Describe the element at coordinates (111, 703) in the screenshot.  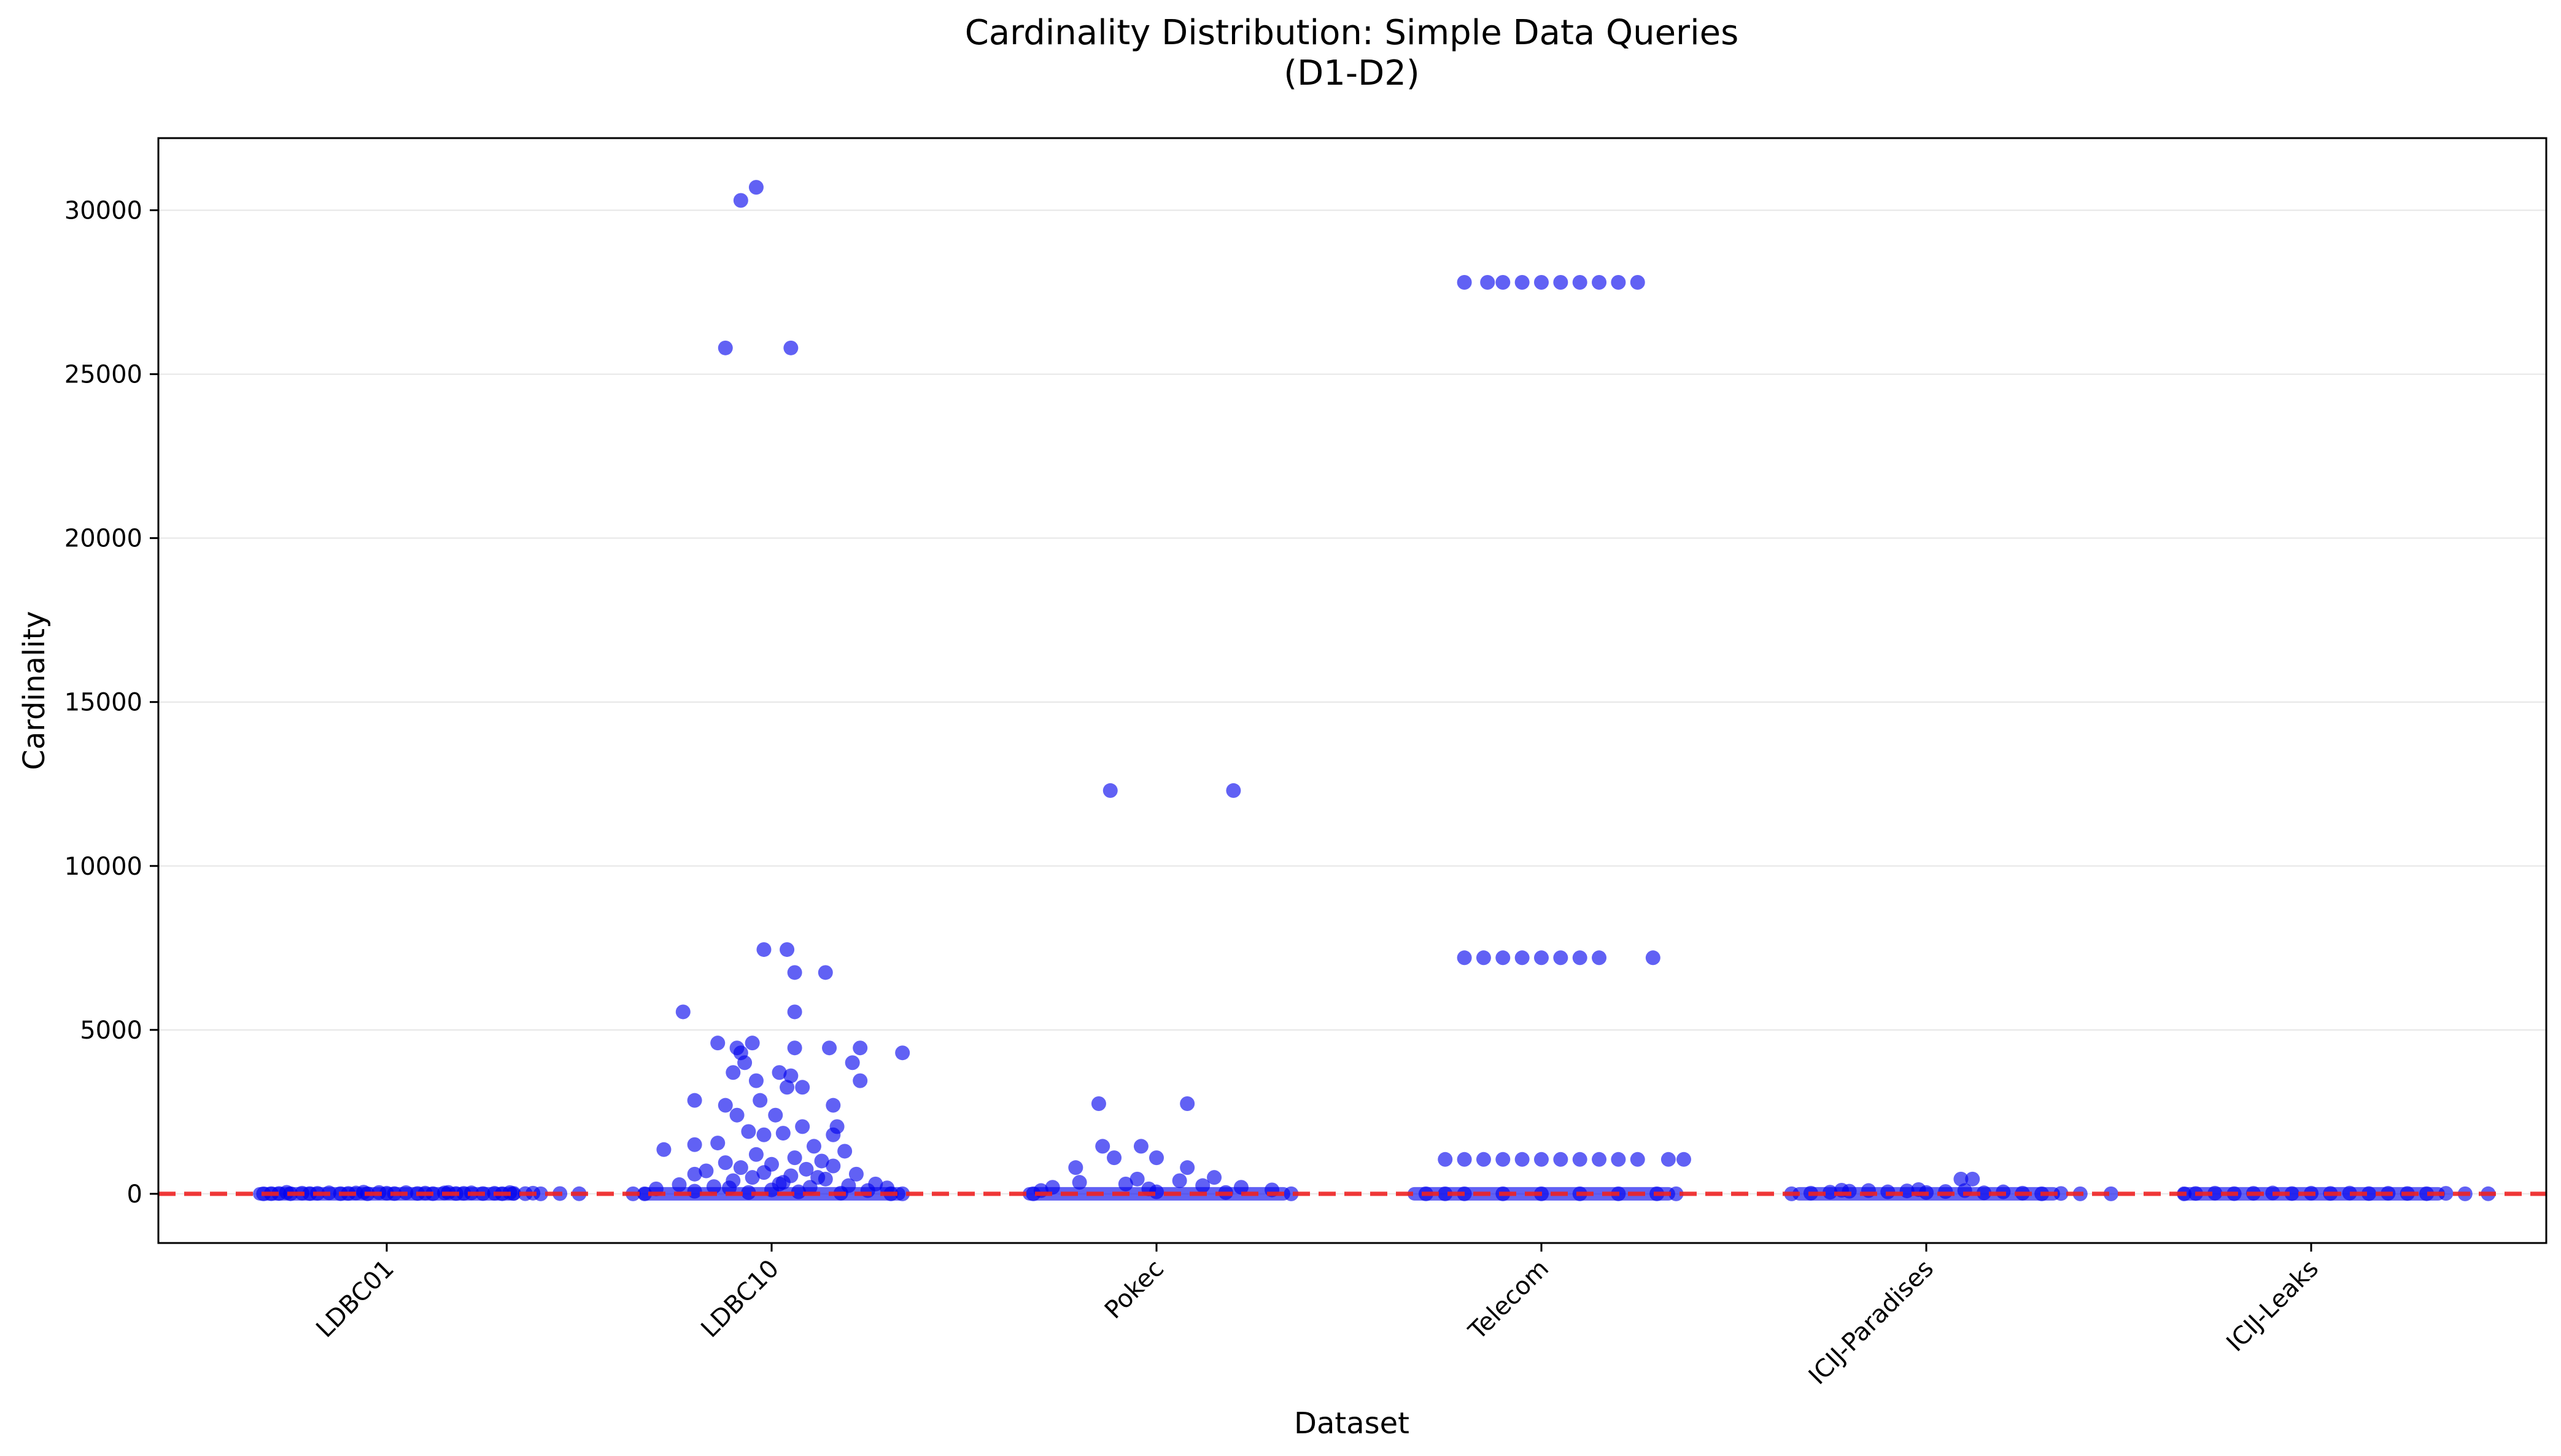
I see `y-axis: 0 5000 10000 15000 20000 25000 30000` at that location.